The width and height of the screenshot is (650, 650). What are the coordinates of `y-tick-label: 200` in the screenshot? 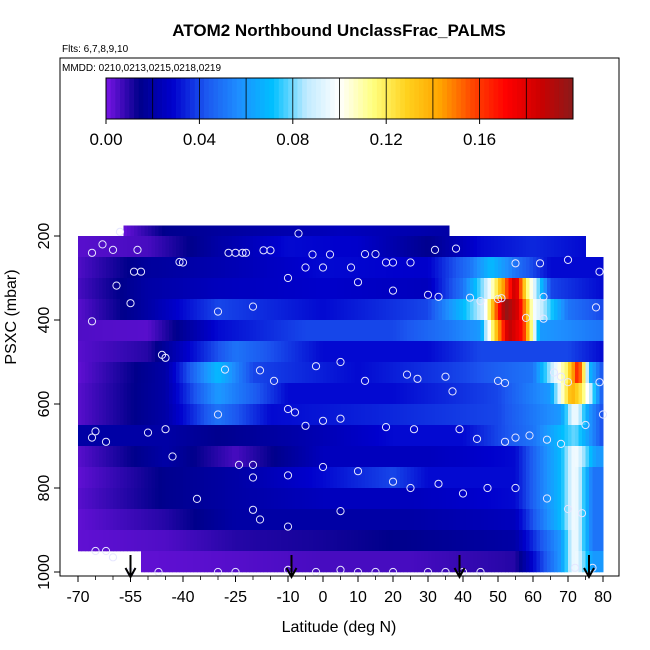 It's located at (44, 236).